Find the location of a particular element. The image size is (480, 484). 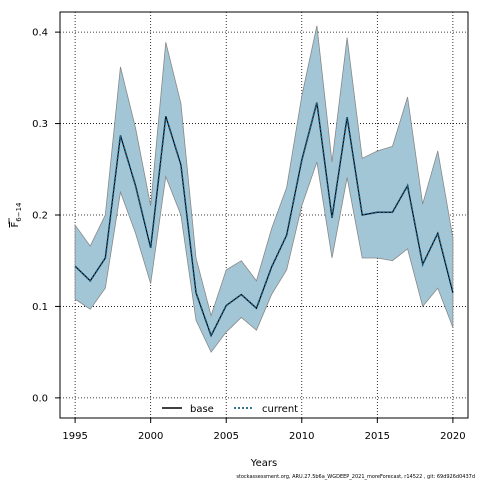

x-tick-label: 1995 is located at coordinates (74, 436).